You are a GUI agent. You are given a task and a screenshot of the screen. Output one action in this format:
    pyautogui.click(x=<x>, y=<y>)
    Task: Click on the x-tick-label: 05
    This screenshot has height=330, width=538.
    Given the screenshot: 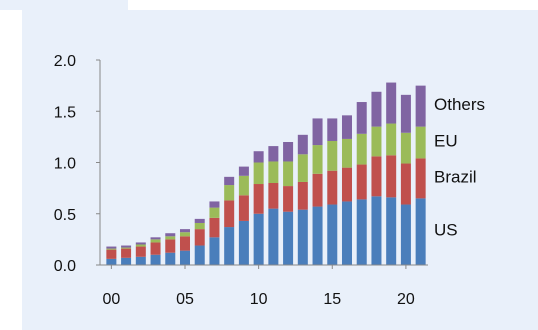 What is the action you would take?
    pyautogui.click(x=185, y=299)
    